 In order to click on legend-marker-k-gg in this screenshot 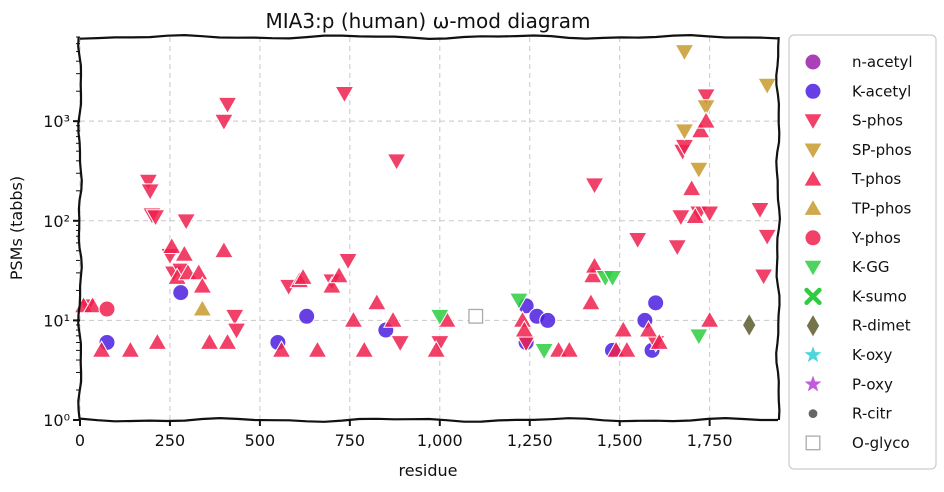, I will do `click(813, 268)`.